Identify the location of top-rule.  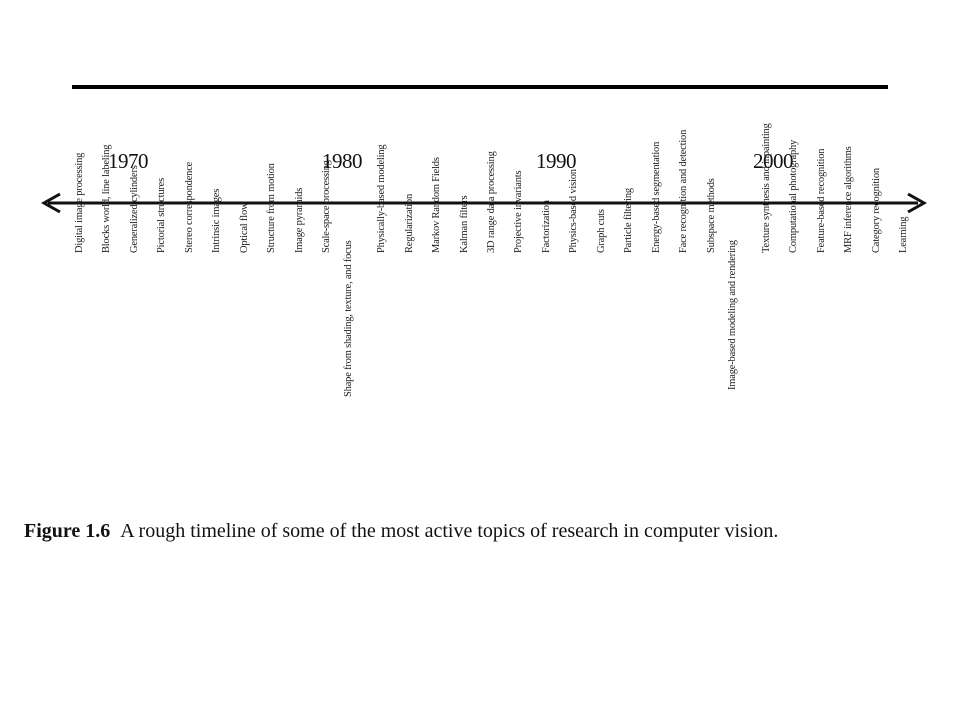
(480, 87).